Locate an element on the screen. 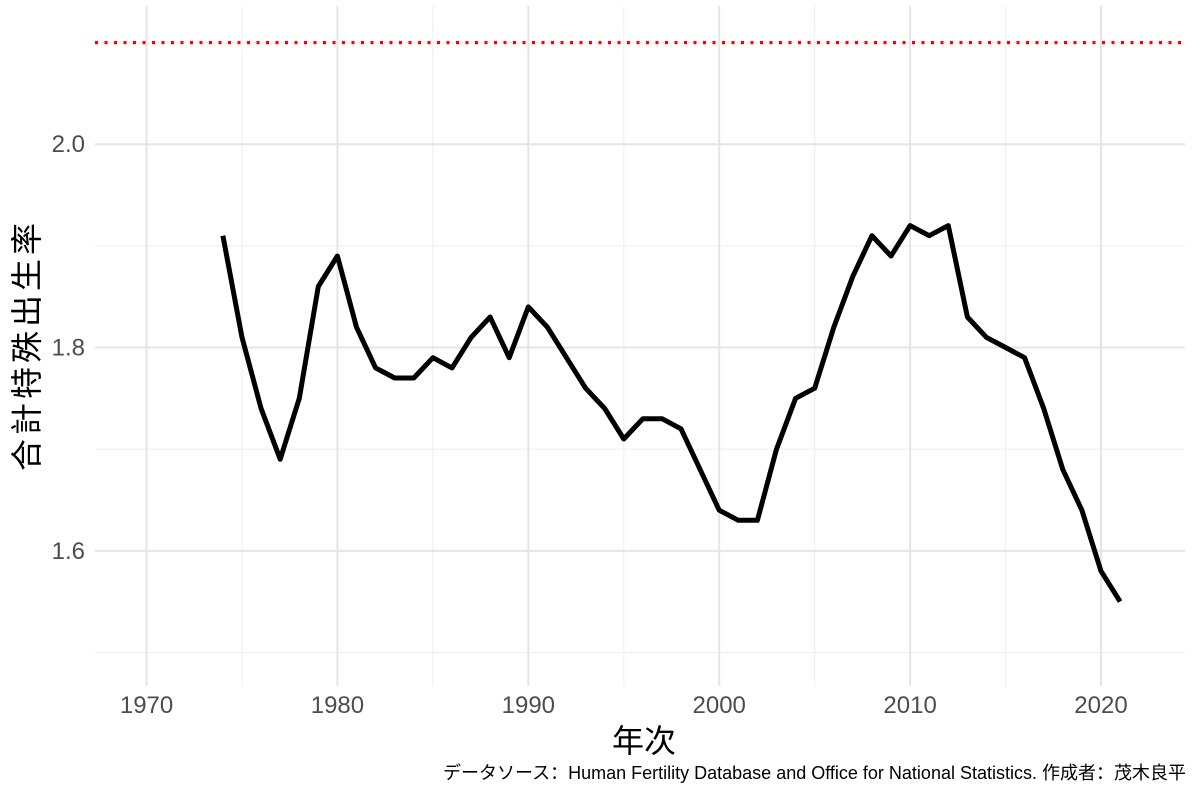 This screenshot has height=800, width=1200. x-tick-label: 2010 is located at coordinates (909, 705).